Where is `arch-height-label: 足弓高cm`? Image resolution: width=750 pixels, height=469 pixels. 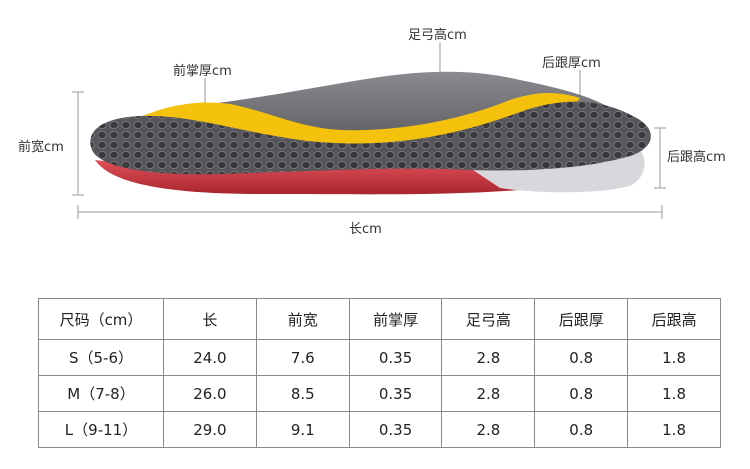
arch-height-label: 足弓高cm is located at coordinates (437, 35).